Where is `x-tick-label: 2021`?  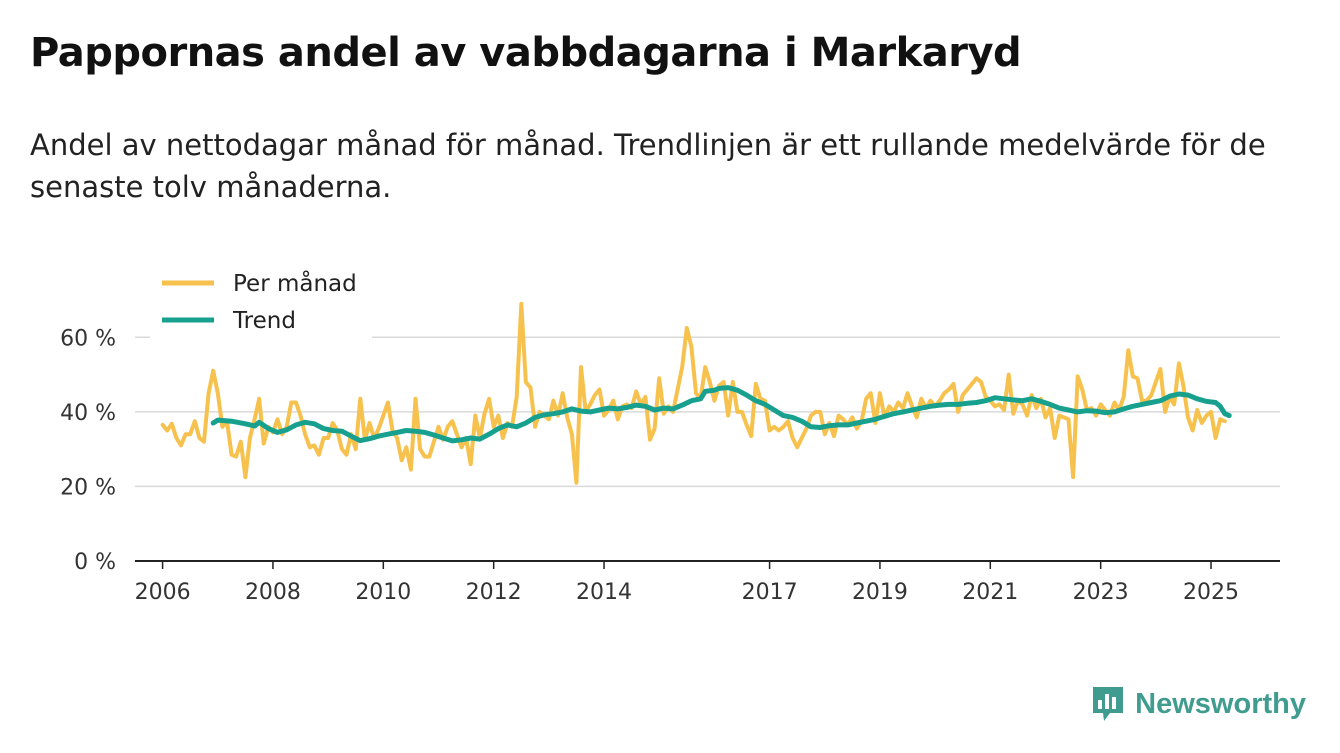 x-tick-label: 2021 is located at coordinates (990, 592).